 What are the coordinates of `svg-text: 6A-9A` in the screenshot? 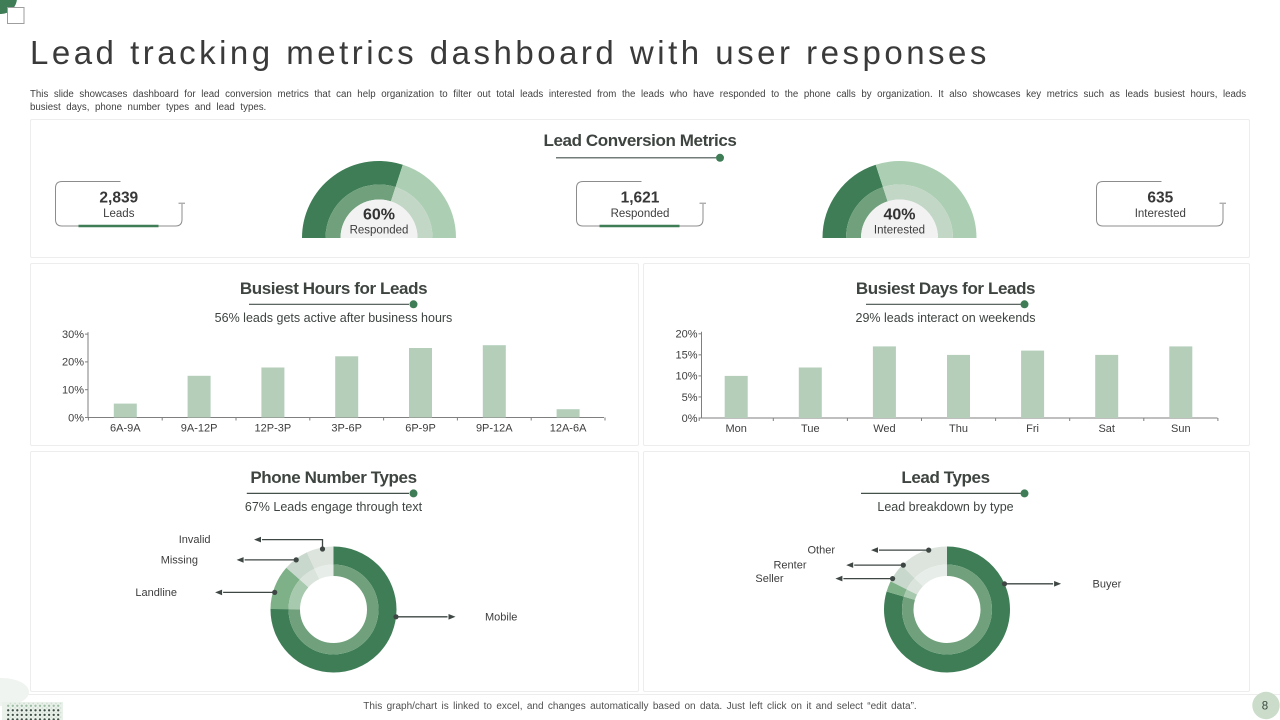 It's located at (125, 429).